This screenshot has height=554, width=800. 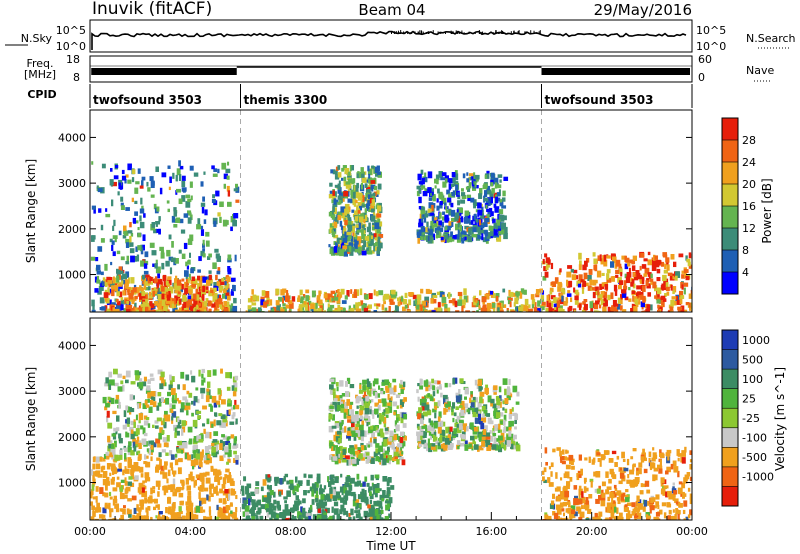 What do you see at coordinates (71, 30) in the screenshot?
I see `nsky-tick-top: 10^5` at bounding box center [71, 30].